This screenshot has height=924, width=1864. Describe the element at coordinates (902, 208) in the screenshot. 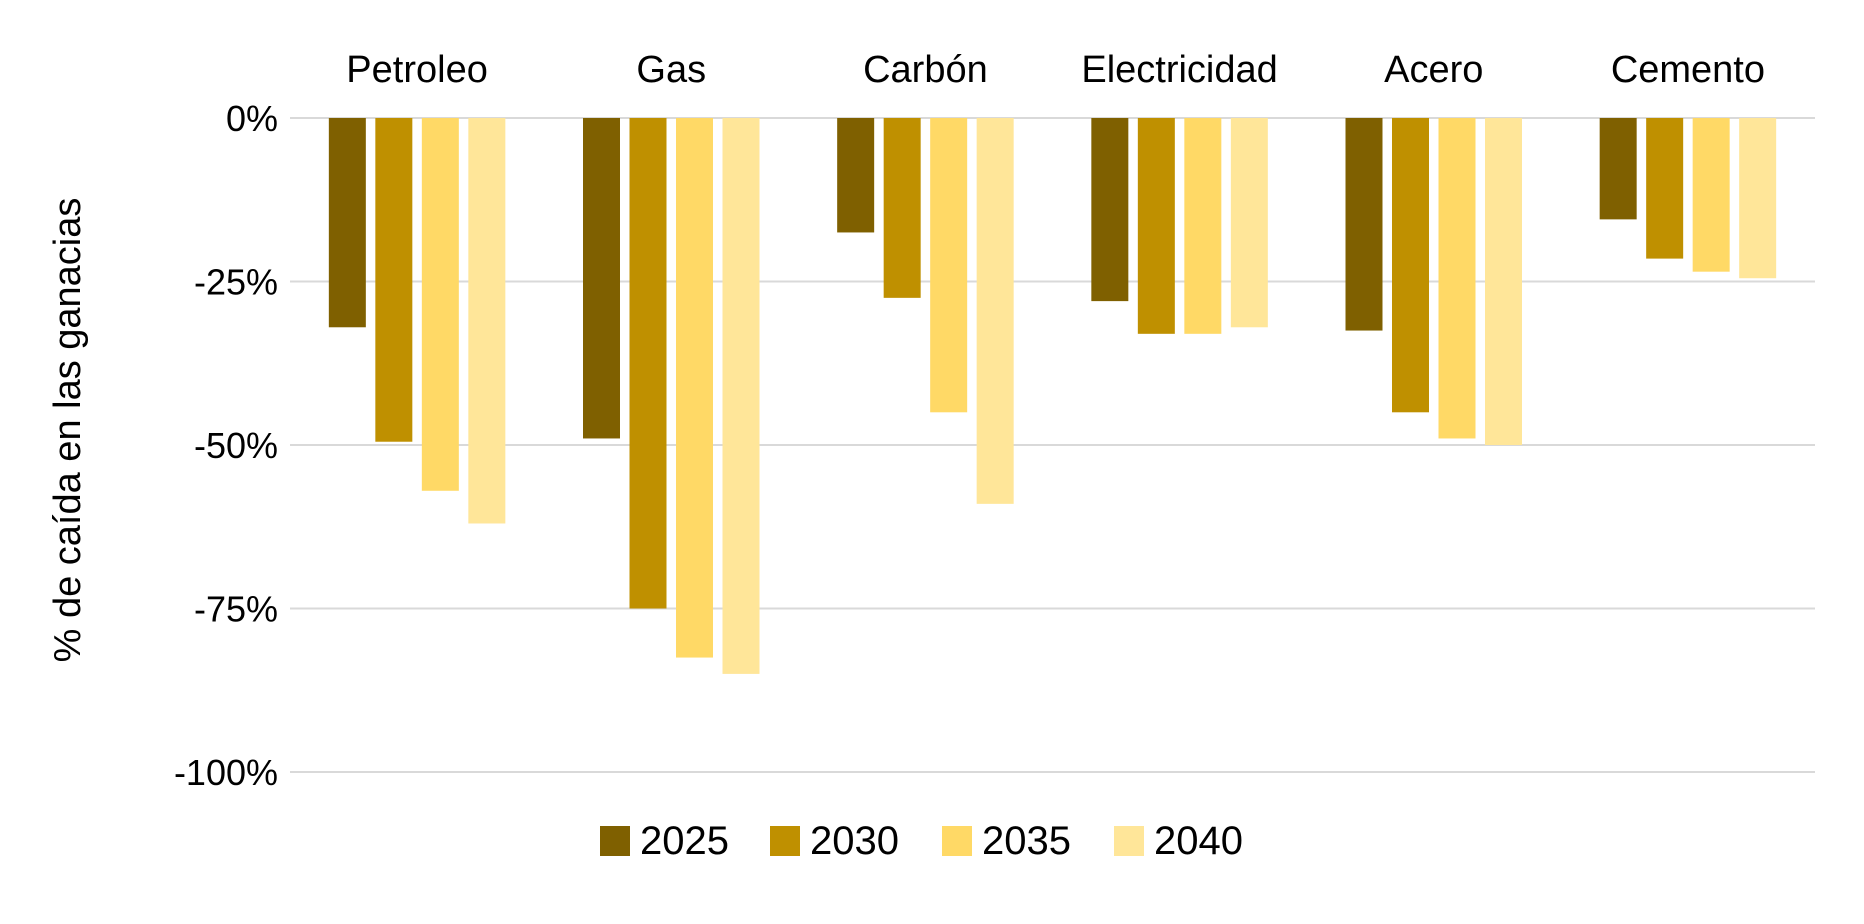

I see `bar-2030-carbón` at that location.